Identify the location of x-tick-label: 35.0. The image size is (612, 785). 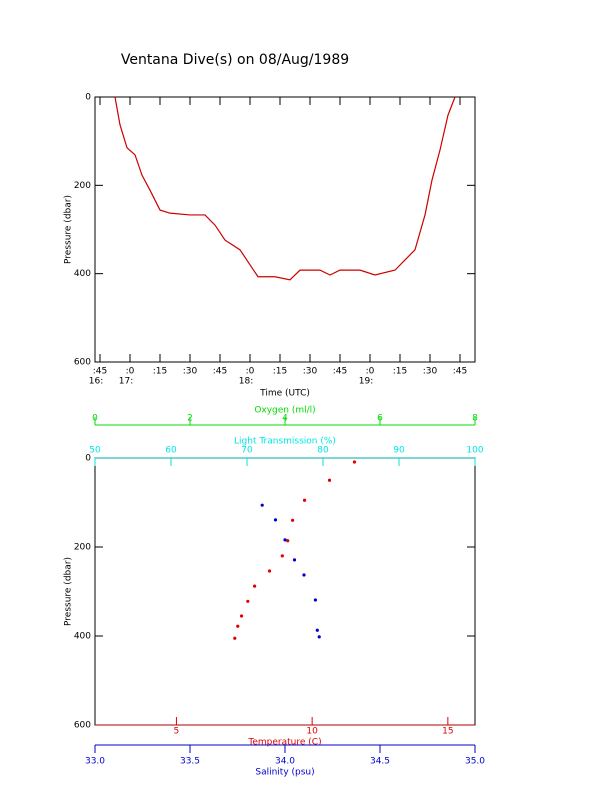
(475, 762).